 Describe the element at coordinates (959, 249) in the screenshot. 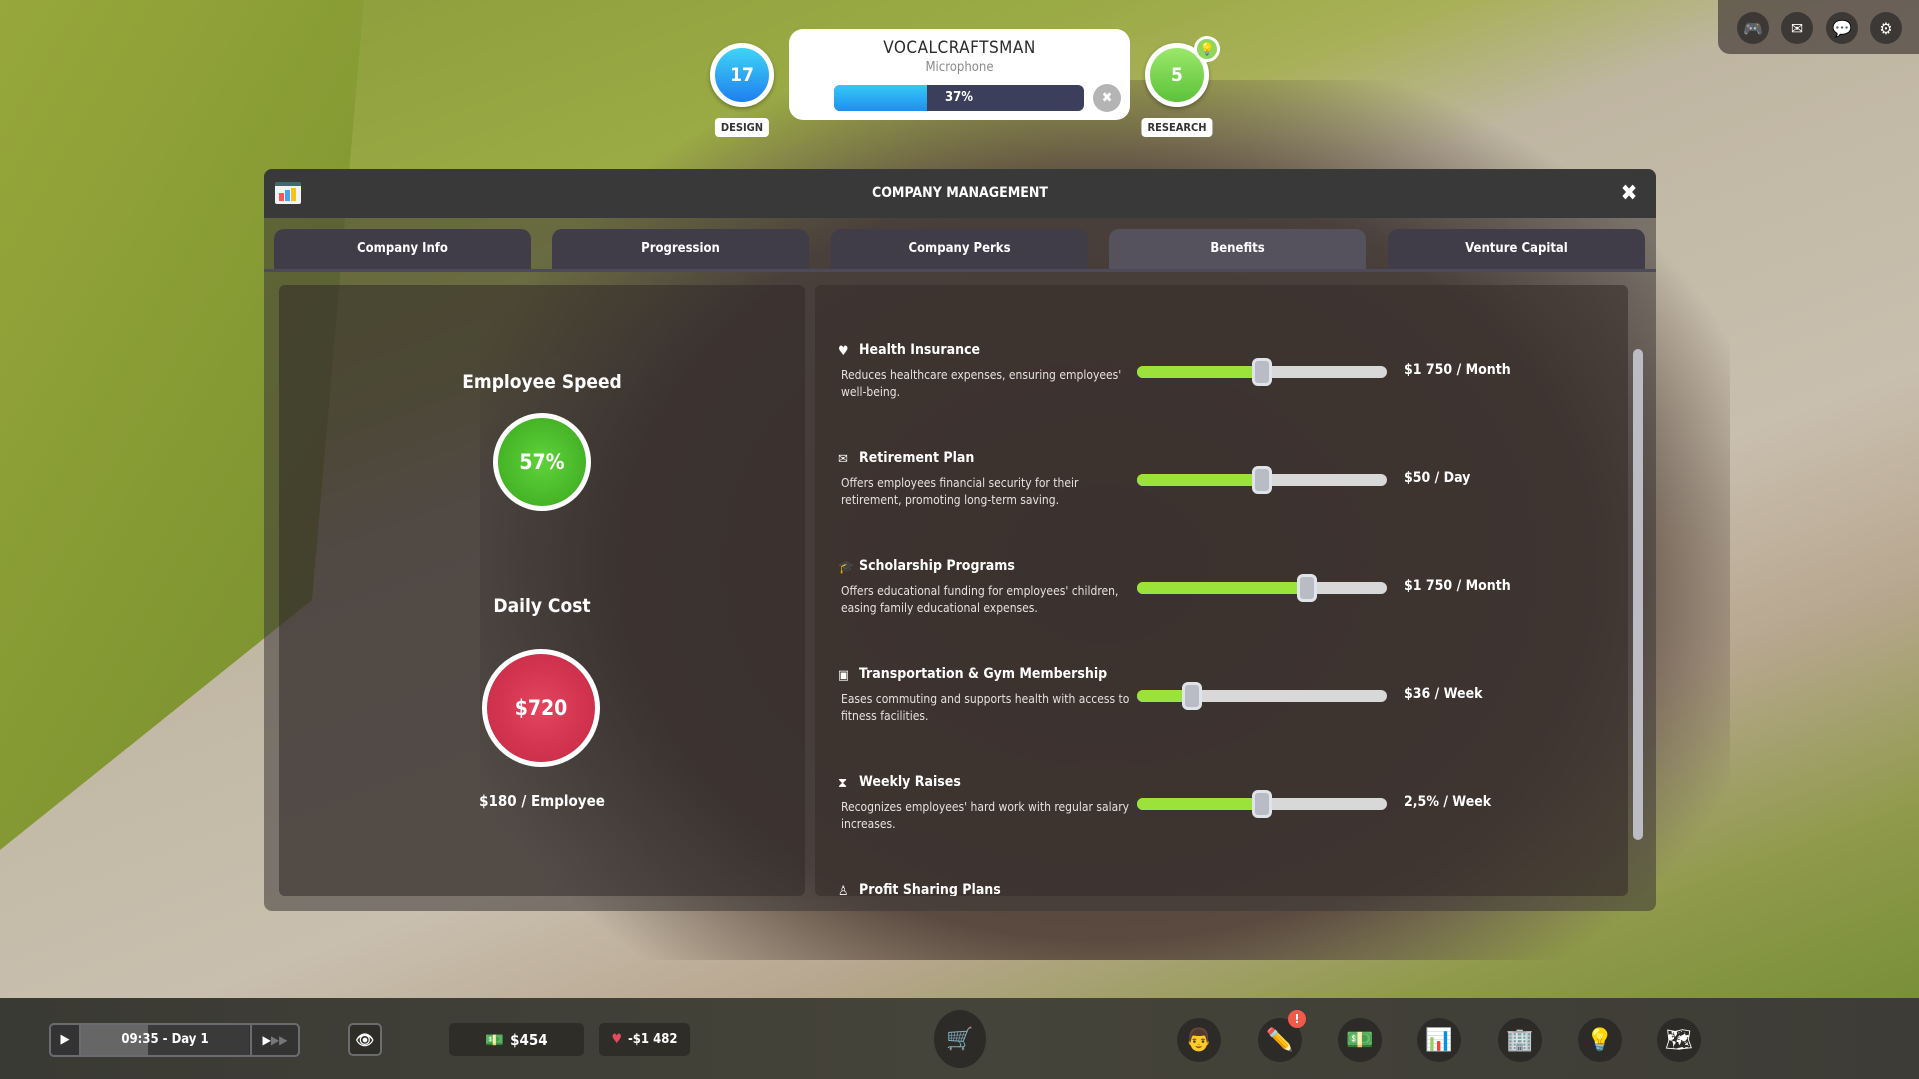

I see `tab-company-perks: Company Perks` at that location.